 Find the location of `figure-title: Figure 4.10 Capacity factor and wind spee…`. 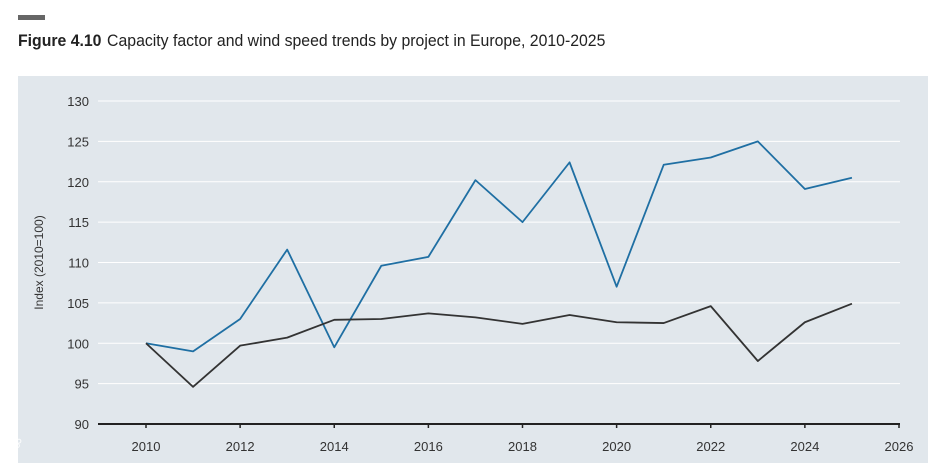

figure-title: Figure 4.10 Capacity factor and wind spee… is located at coordinates (311, 41).